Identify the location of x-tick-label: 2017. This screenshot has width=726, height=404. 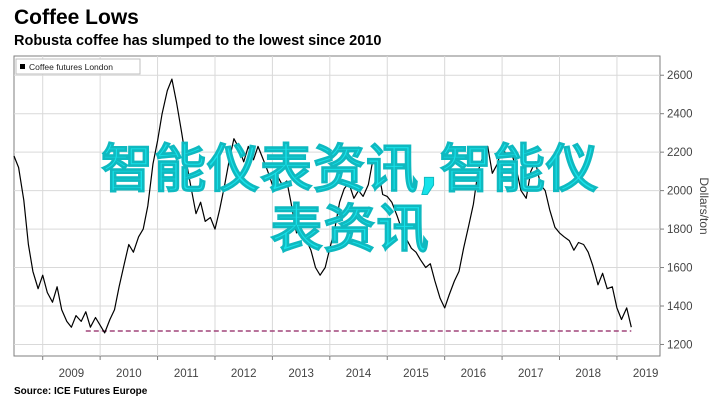
(531, 374).